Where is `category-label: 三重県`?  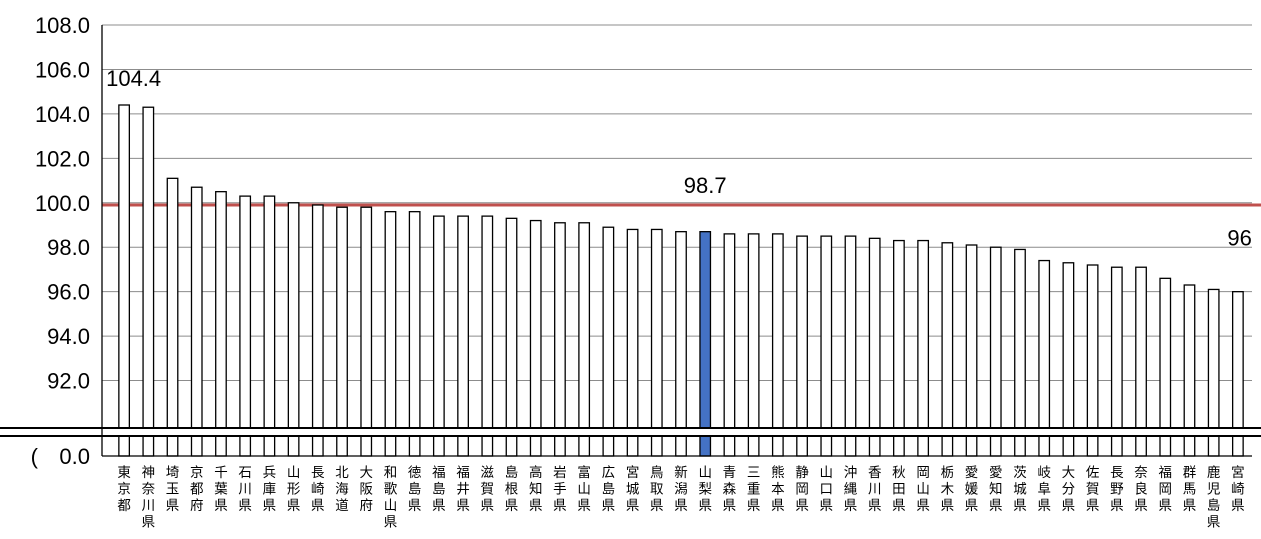
category-label: 三重県 is located at coordinates (754, 489).